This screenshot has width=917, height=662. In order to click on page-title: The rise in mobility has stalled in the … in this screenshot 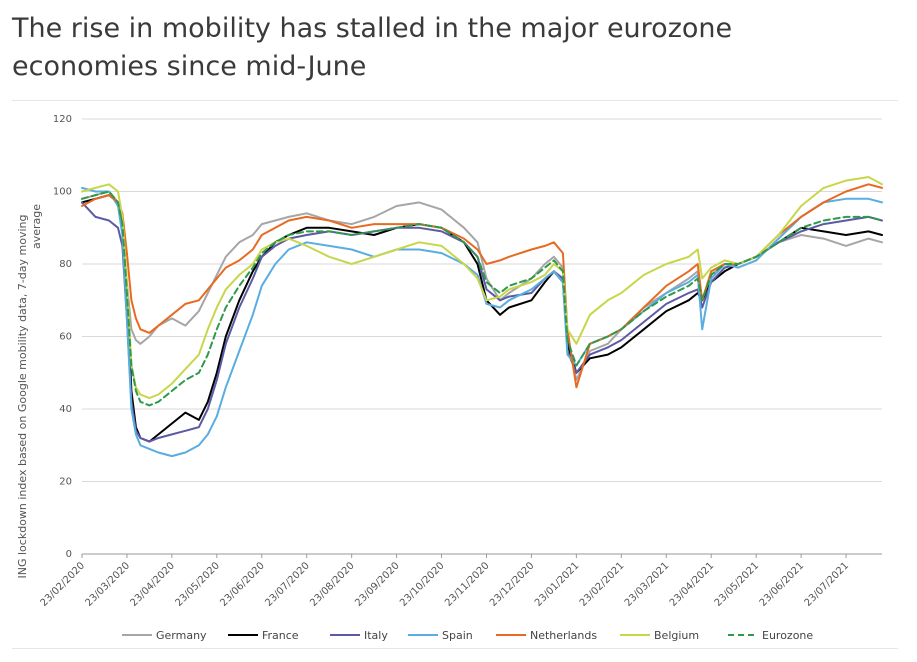, I will do `click(372, 47)`.